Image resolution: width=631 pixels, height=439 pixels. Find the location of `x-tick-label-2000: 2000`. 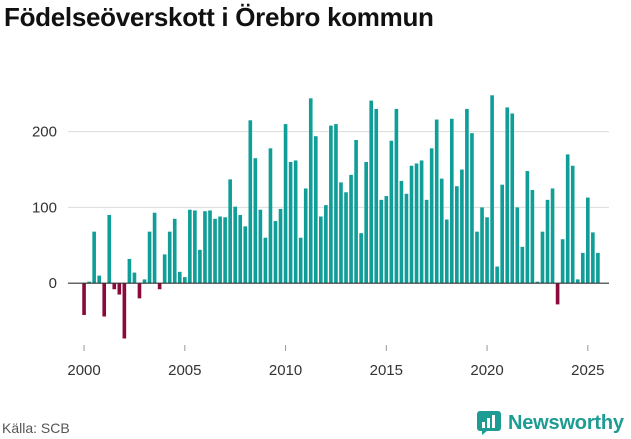

x-tick-label-2000: 2000 is located at coordinates (83, 370).